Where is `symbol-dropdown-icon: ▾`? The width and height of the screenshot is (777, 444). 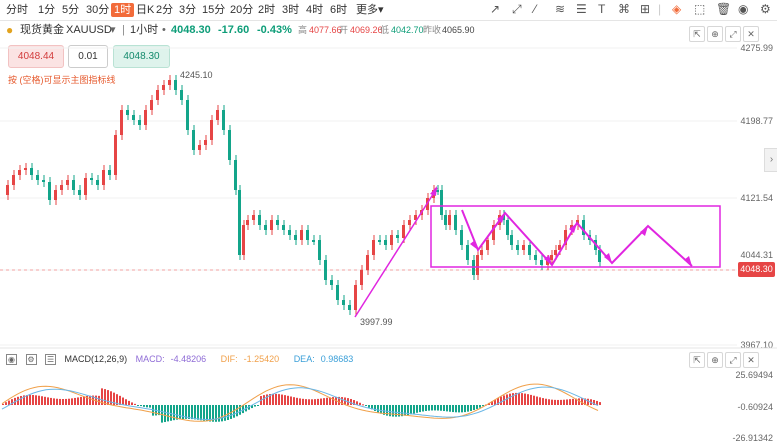
symbol-dropdown-icon: ▾ is located at coordinates (113, 30).